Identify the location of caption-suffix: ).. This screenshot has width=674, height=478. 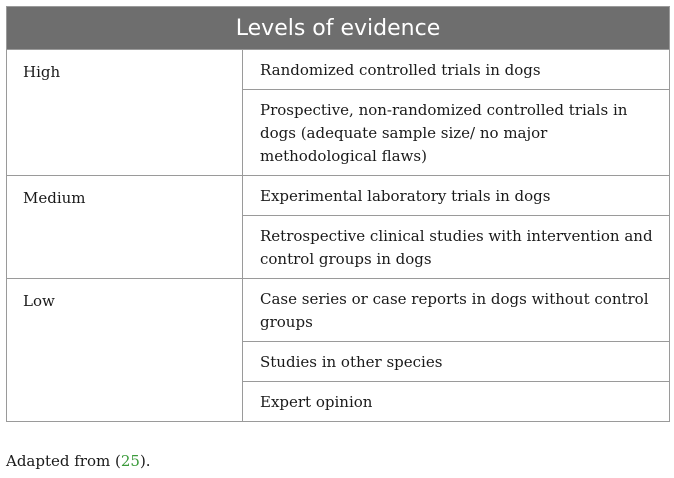
(145, 461).